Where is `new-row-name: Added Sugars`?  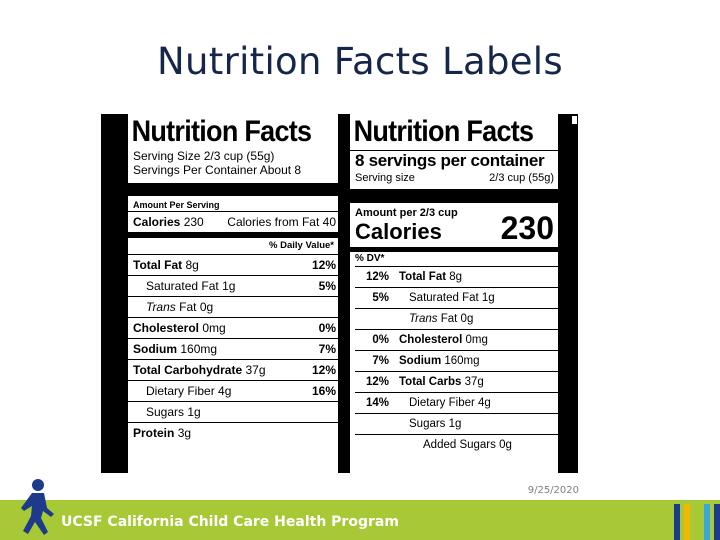
new-row-name: Added Sugars is located at coordinates (459, 445).